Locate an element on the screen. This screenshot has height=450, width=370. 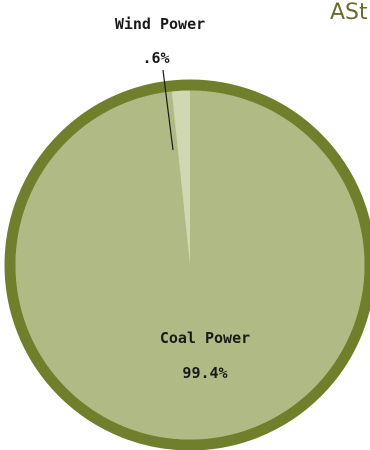
wind-leader-line is located at coordinates (168, 110).